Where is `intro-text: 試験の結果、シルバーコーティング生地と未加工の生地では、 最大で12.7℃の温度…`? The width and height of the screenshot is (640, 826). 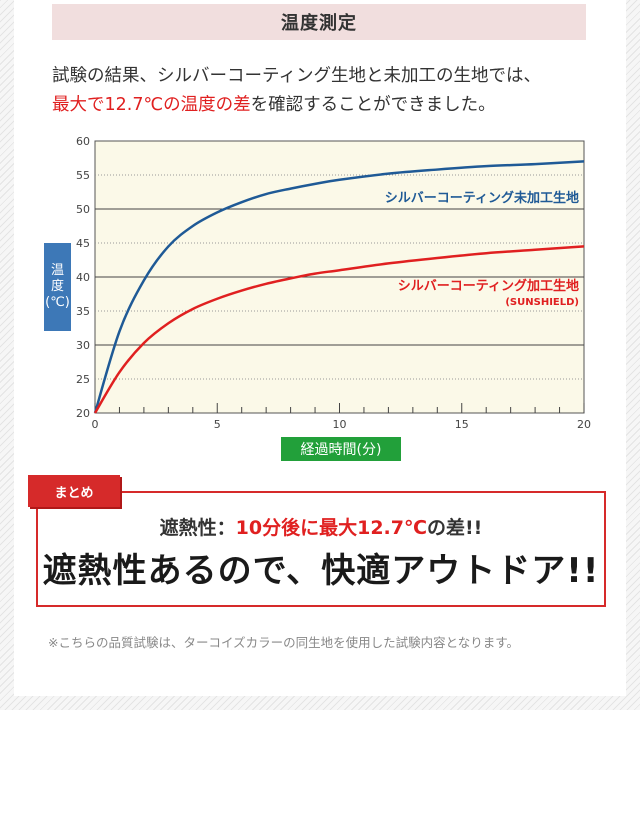
intro-text: 試験の結果、シルバーコーティング生地と未加工の生地では、 最大で12.7℃の温度… is located at coordinates (296, 91).